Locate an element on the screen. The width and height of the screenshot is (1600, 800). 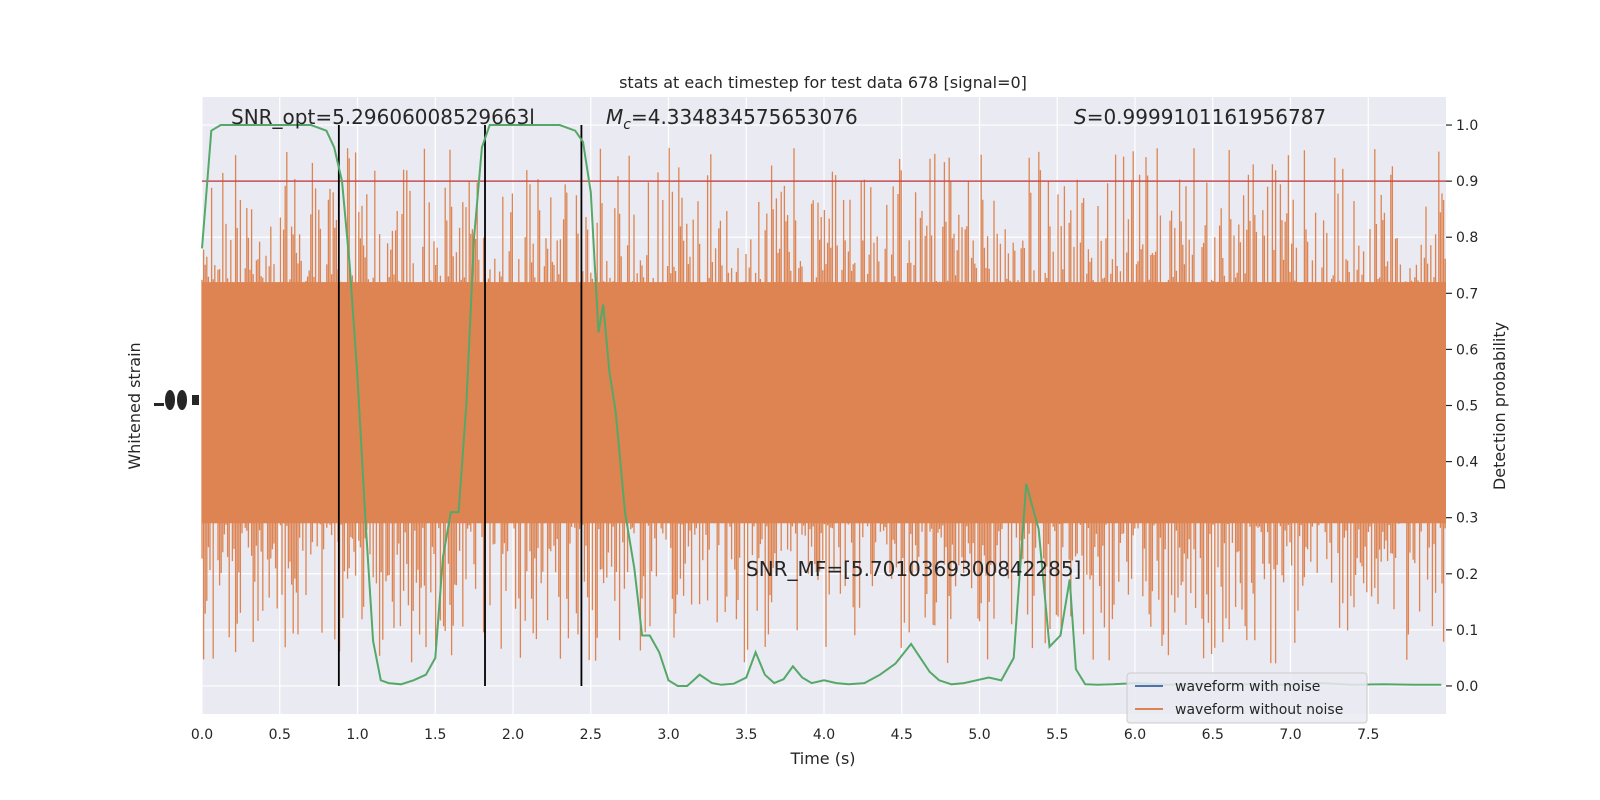
x-tick-label: 2.5 is located at coordinates (591, 735).